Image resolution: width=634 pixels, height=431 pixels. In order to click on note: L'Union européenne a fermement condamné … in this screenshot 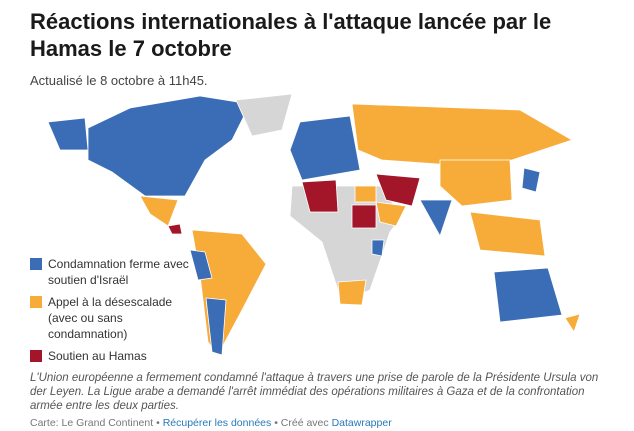, I will do `click(314, 392)`.